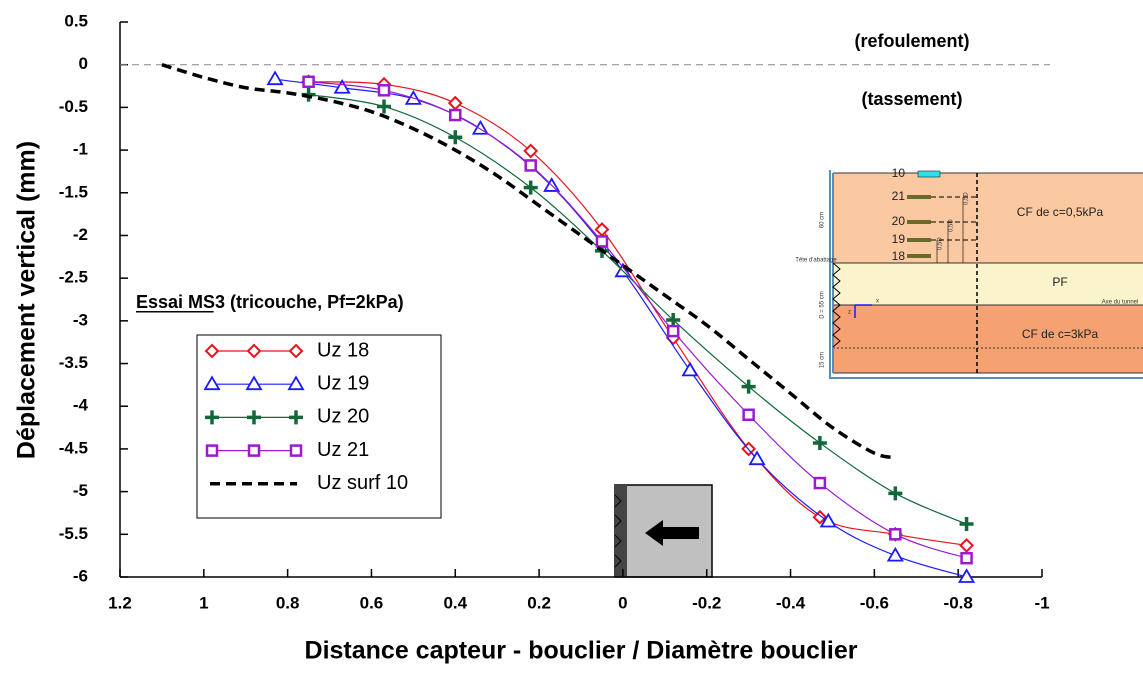  Describe the element at coordinates (83, 63) in the screenshot. I see `y-tick-label: 0` at that location.